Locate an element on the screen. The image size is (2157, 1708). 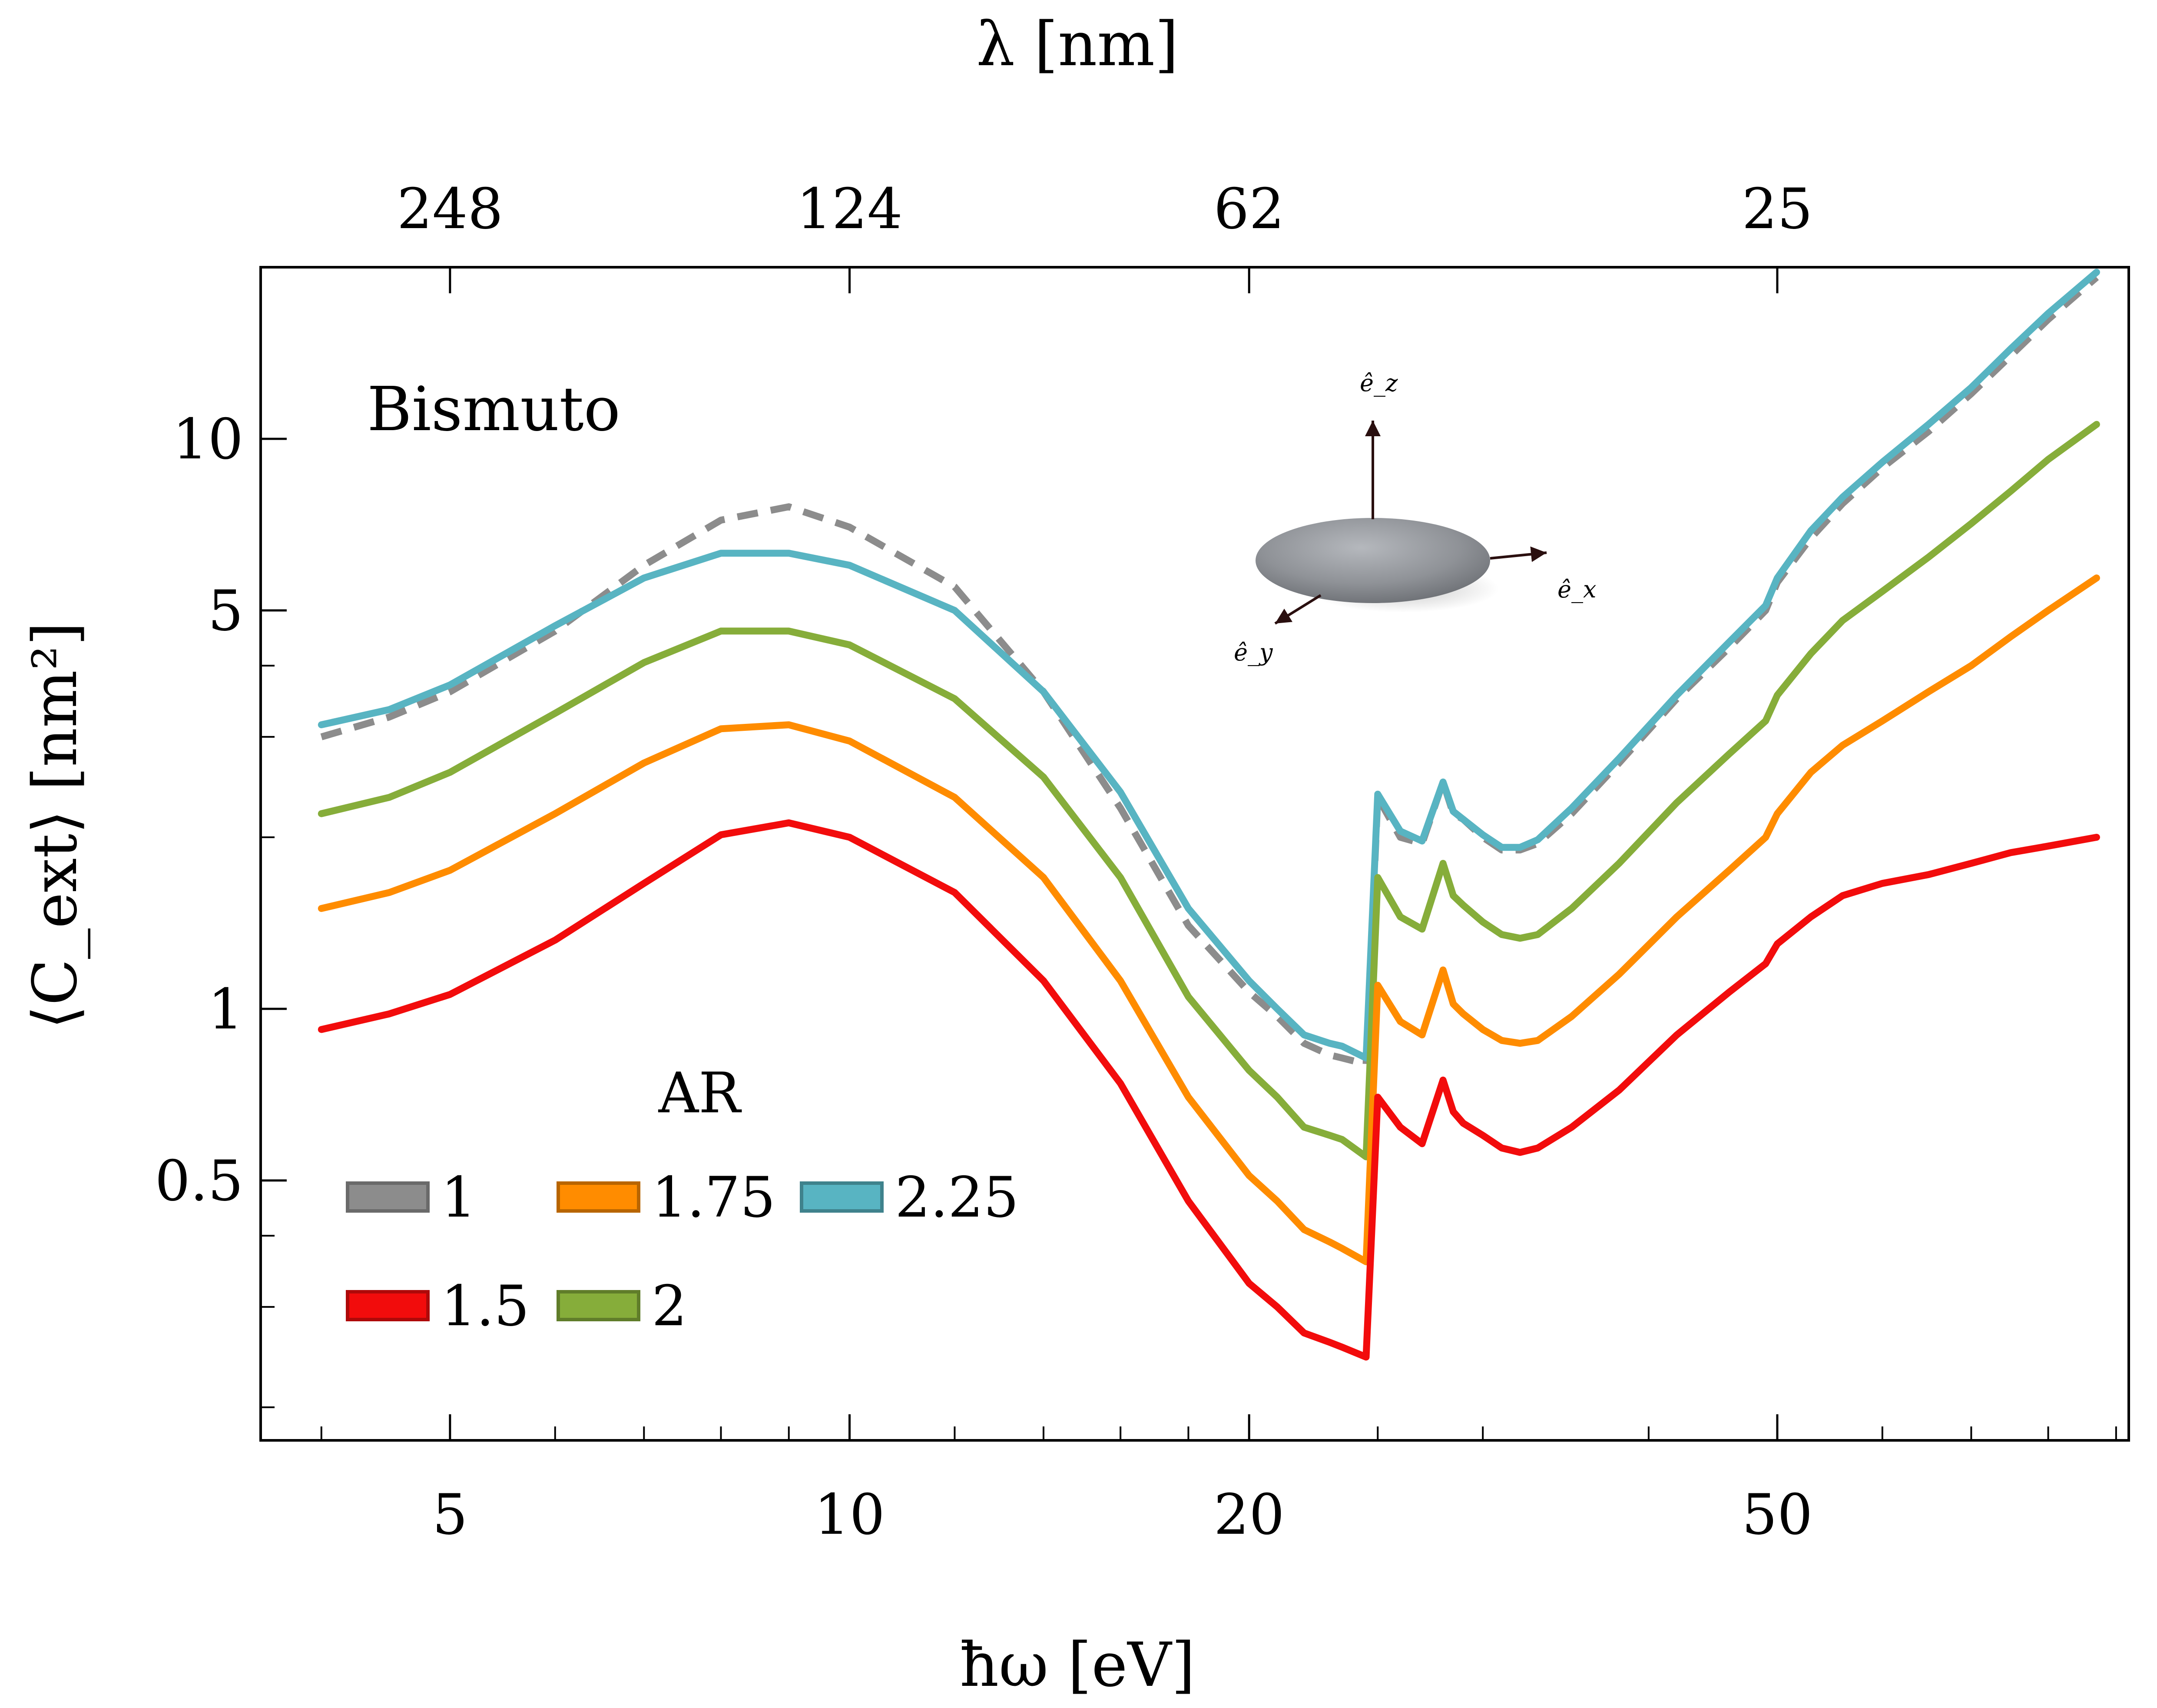
y-tick-label: 1 is located at coordinates (225, 1009).